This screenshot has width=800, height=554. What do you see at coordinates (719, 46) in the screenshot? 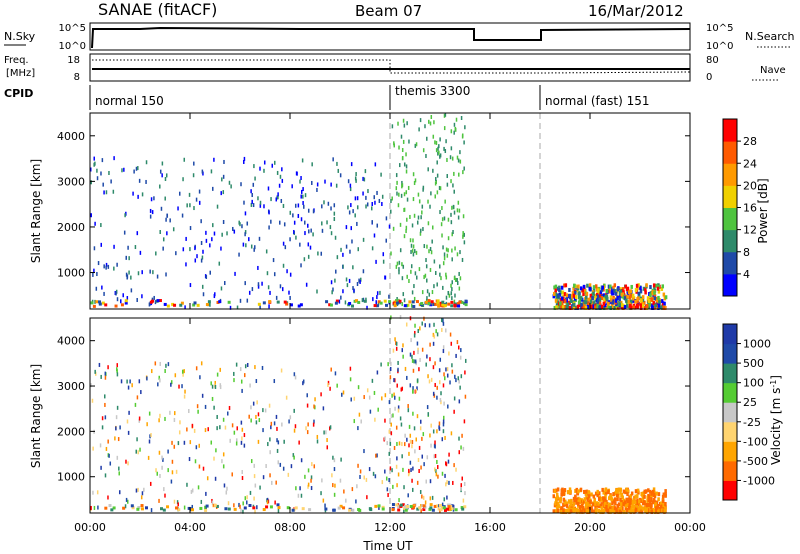
I see `nsearch-tick-bottom: 10^0` at bounding box center [719, 46].